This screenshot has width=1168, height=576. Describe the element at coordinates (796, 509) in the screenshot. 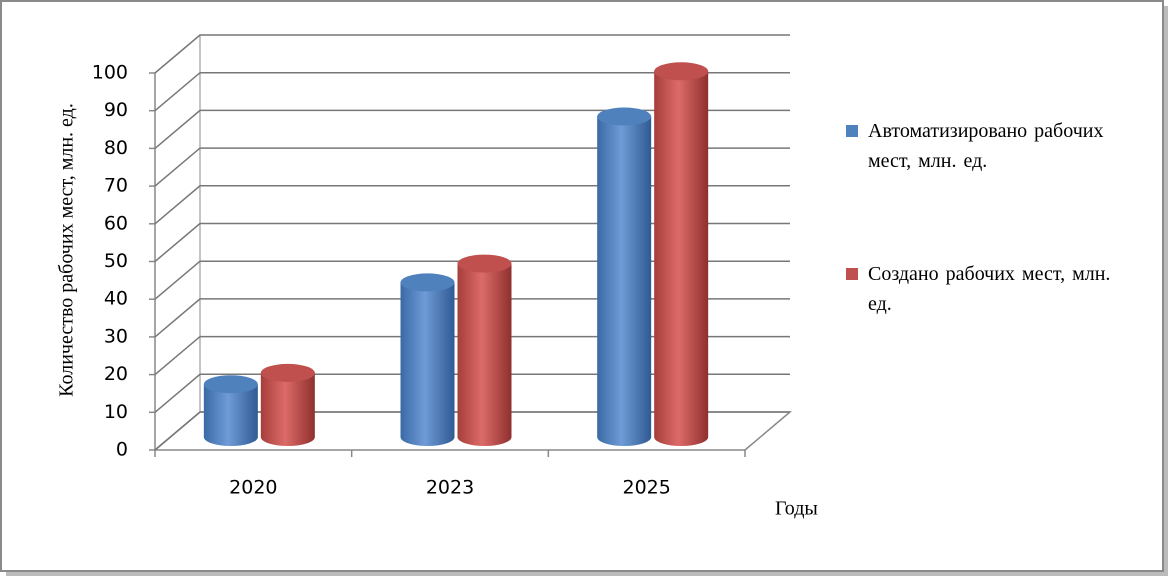

I see `x-axis-title: Годы` at that location.